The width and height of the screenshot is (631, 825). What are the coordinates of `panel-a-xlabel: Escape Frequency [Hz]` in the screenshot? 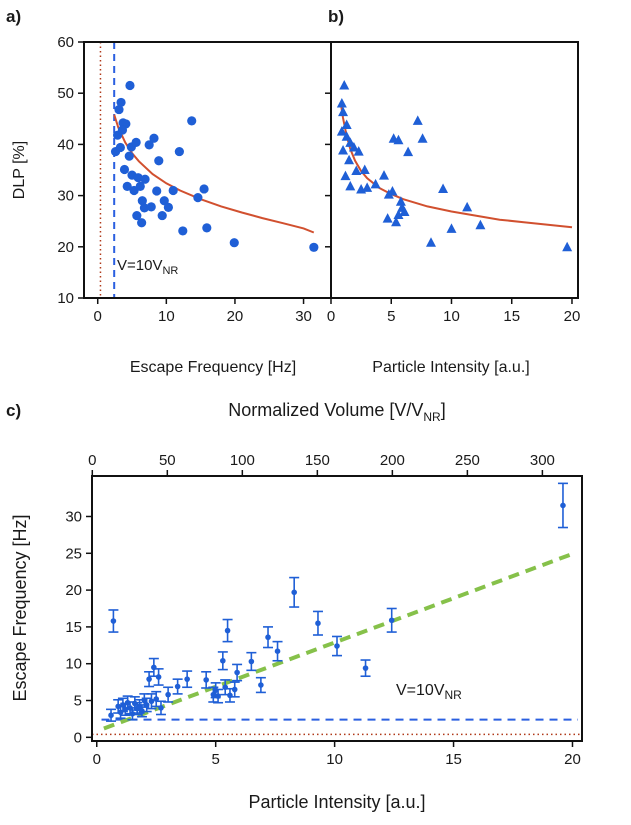 It's located at (213, 367).